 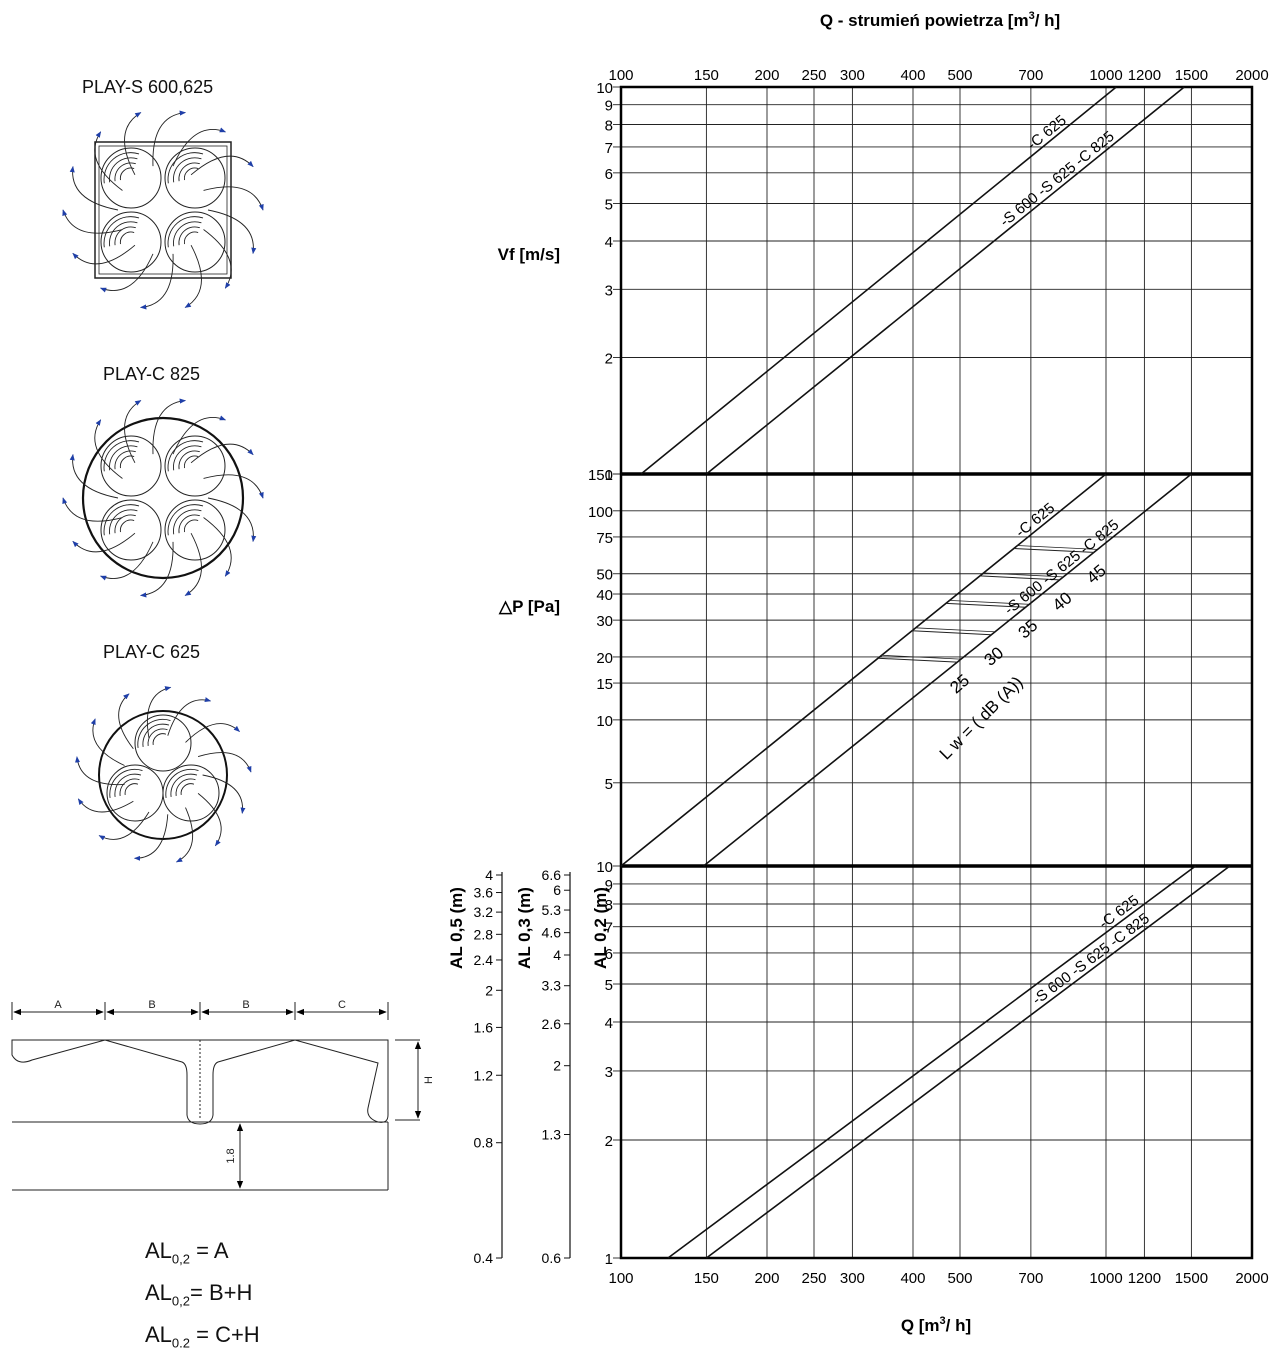 What do you see at coordinates (1057, 179) in the screenshot?
I see `series-label-vf-1: -S 600 -S 625 -C 825` at bounding box center [1057, 179].